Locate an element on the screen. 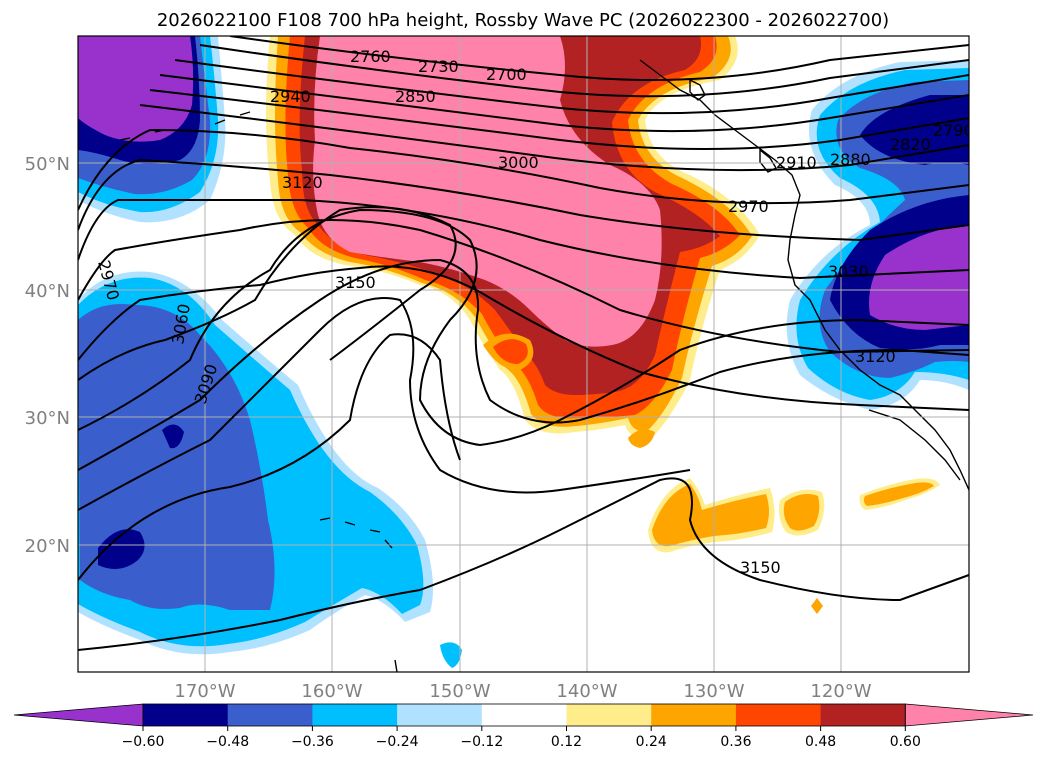 This screenshot has height=765, width=1047. lon-label-120w: 120°W is located at coordinates (840, 691).